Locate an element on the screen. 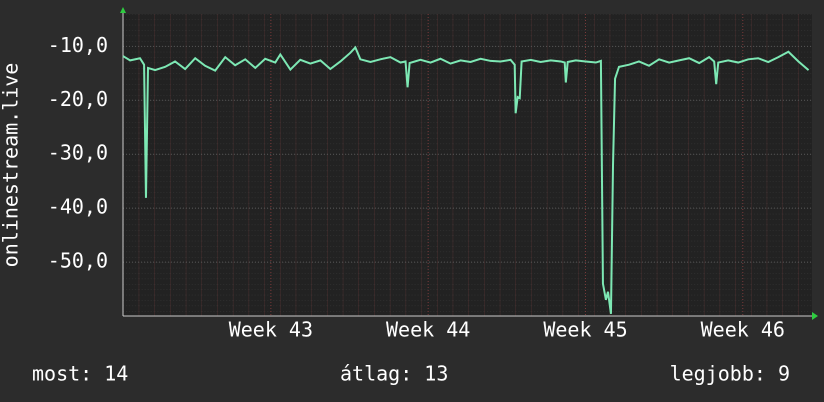 Image resolution: width=824 pixels, height=402 pixels. y-tick-label: -50,0 is located at coordinates (78, 261).